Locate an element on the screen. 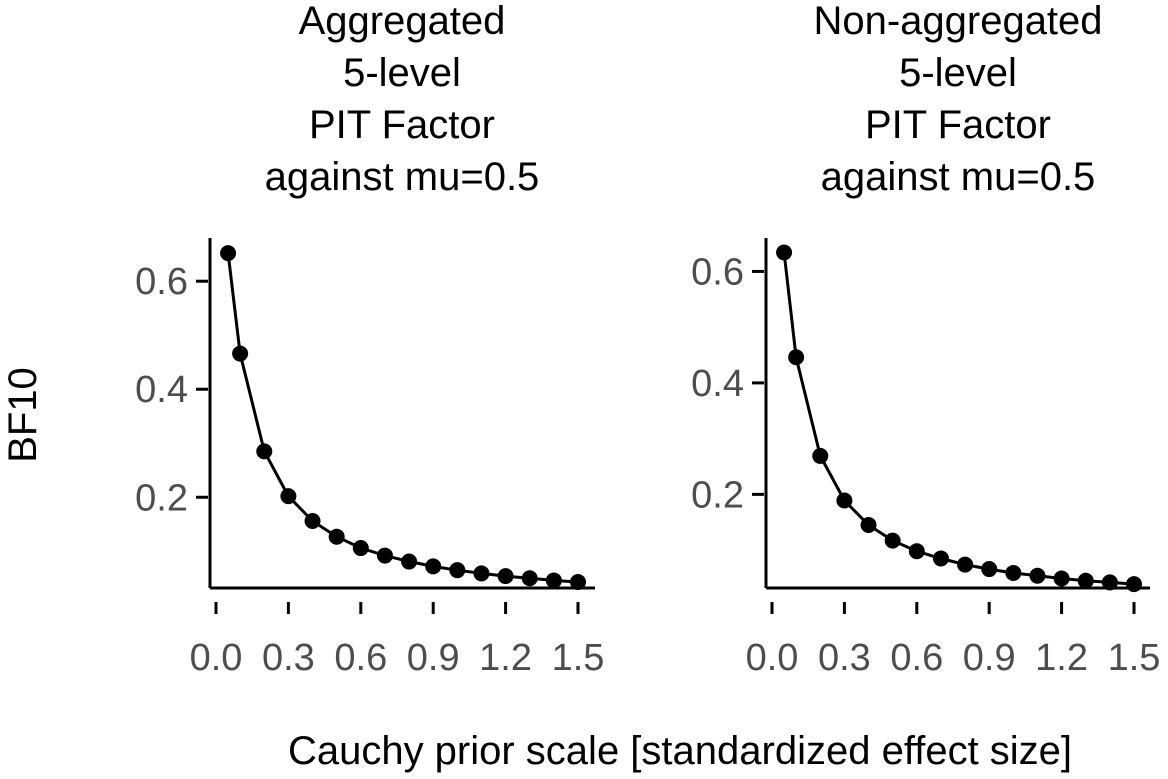 The height and width of the screenshot is (779, 1168). panel-title-line: Aggregated is located at coordinates (402, 21).